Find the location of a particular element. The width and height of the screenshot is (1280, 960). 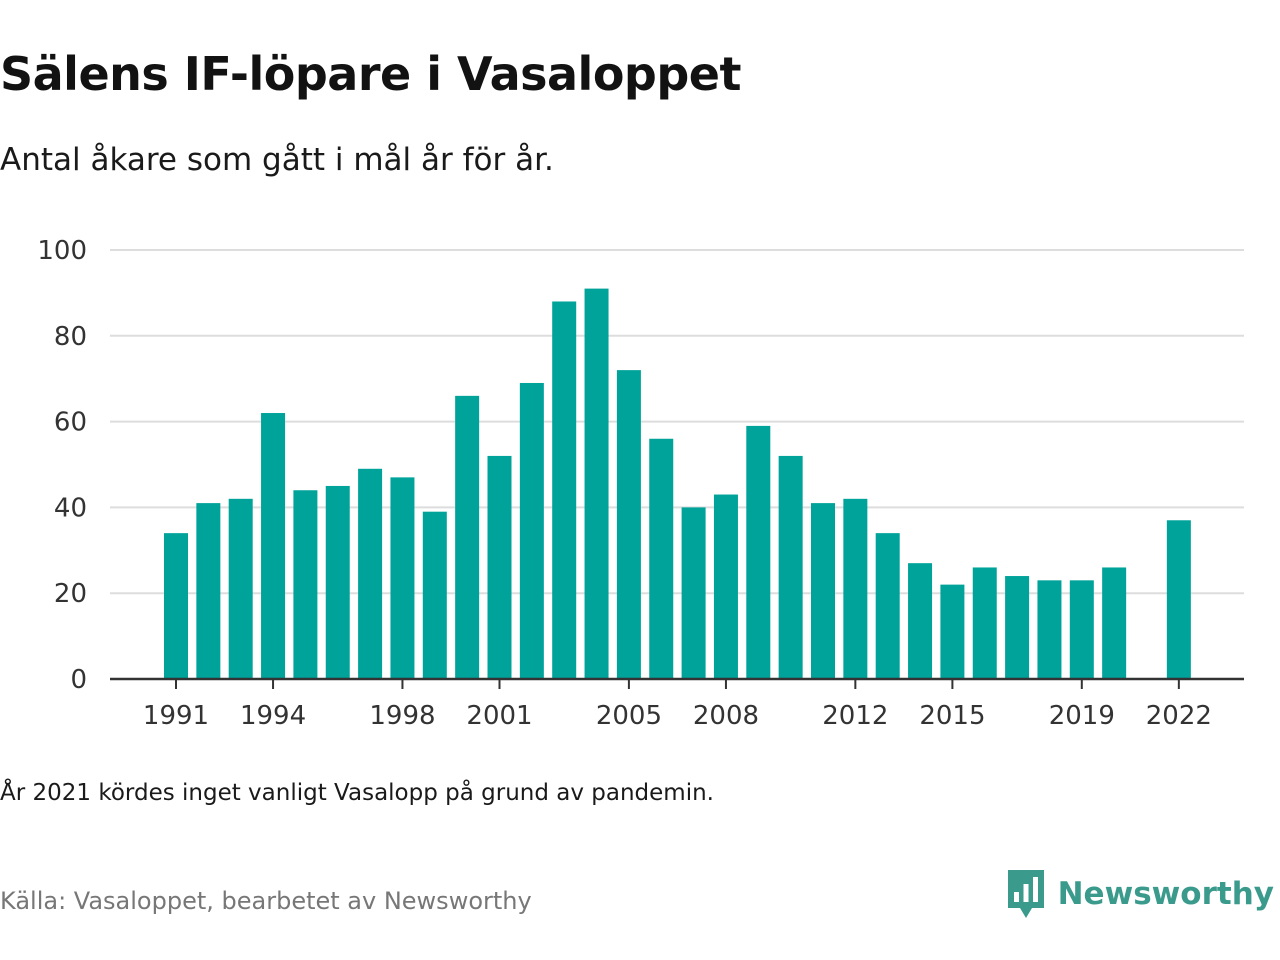

brand-logo: Newsworthy is located at coordinates (1140, 894).